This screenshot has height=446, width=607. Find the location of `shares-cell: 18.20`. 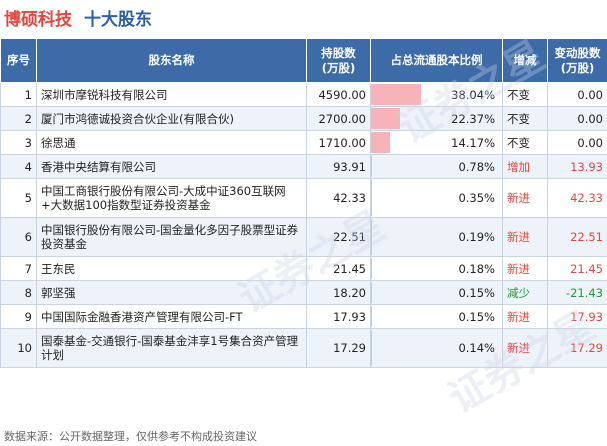

shares-cell: 18.20 is located at coordinates (338, 292).